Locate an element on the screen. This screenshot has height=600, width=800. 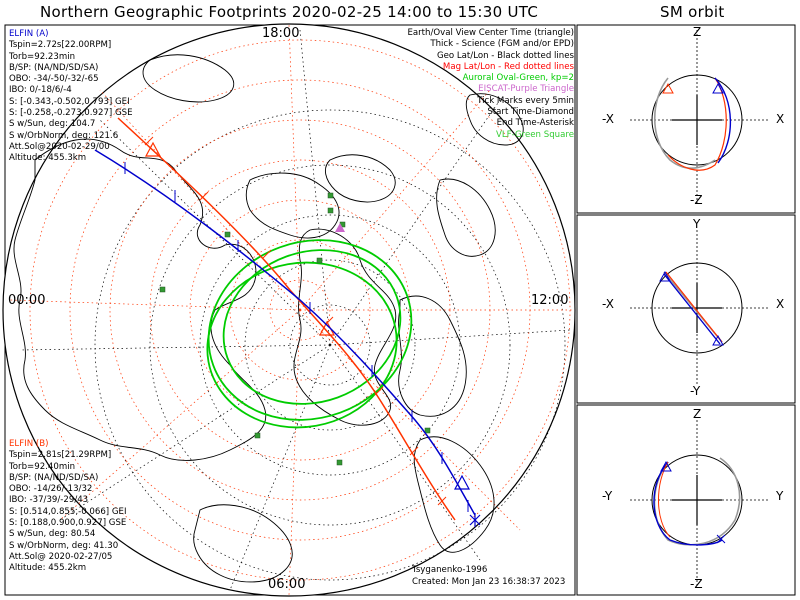
elfin-a-line: S w/OrbNorm, deg: 121.6 is located at coordinates (64, 135).